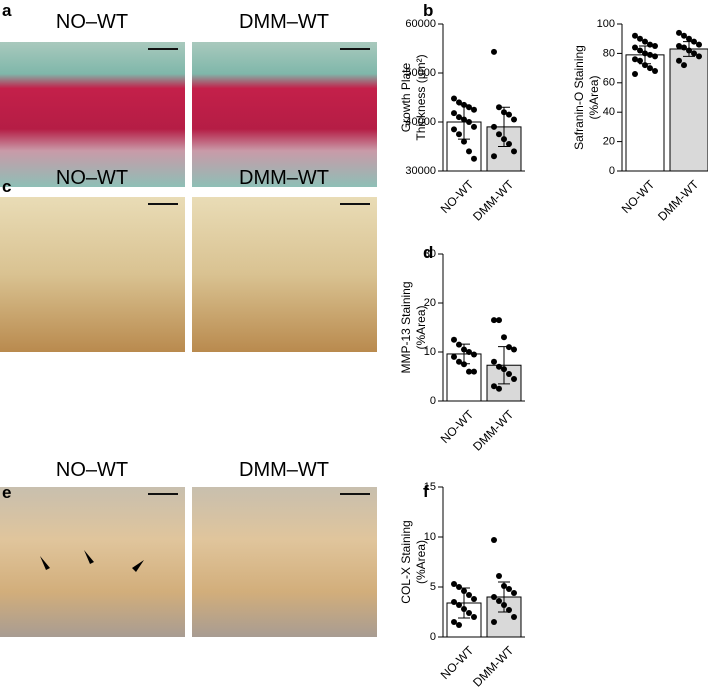  Describe the element at coordinates (609, 112) in the screenshot. I see `y-tick-label: 40` at that location.